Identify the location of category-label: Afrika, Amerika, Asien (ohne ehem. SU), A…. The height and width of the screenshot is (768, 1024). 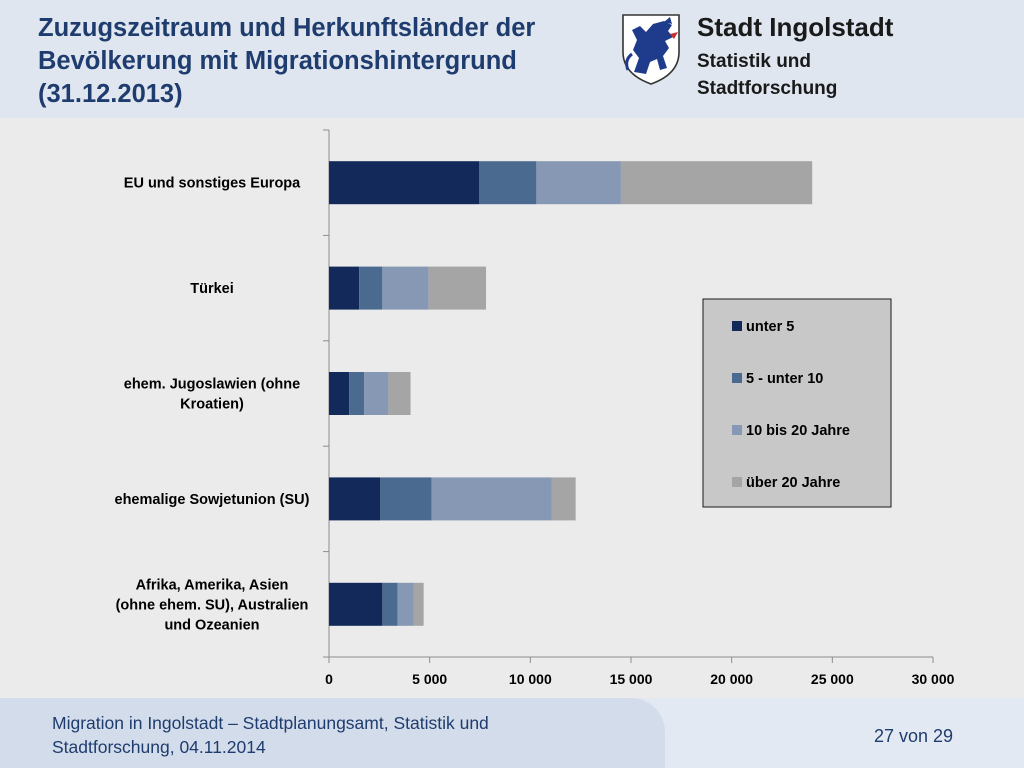
(212, 605).